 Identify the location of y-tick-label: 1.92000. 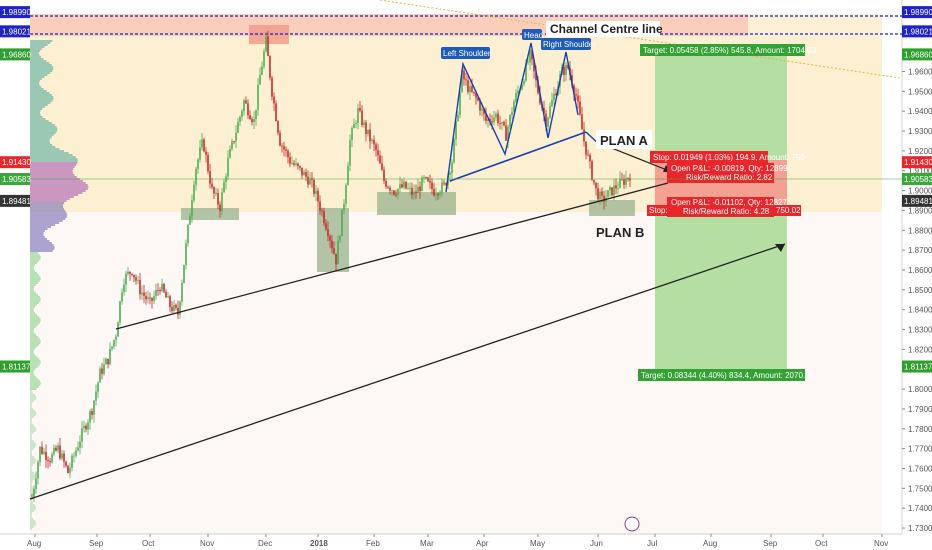
(920, 151).